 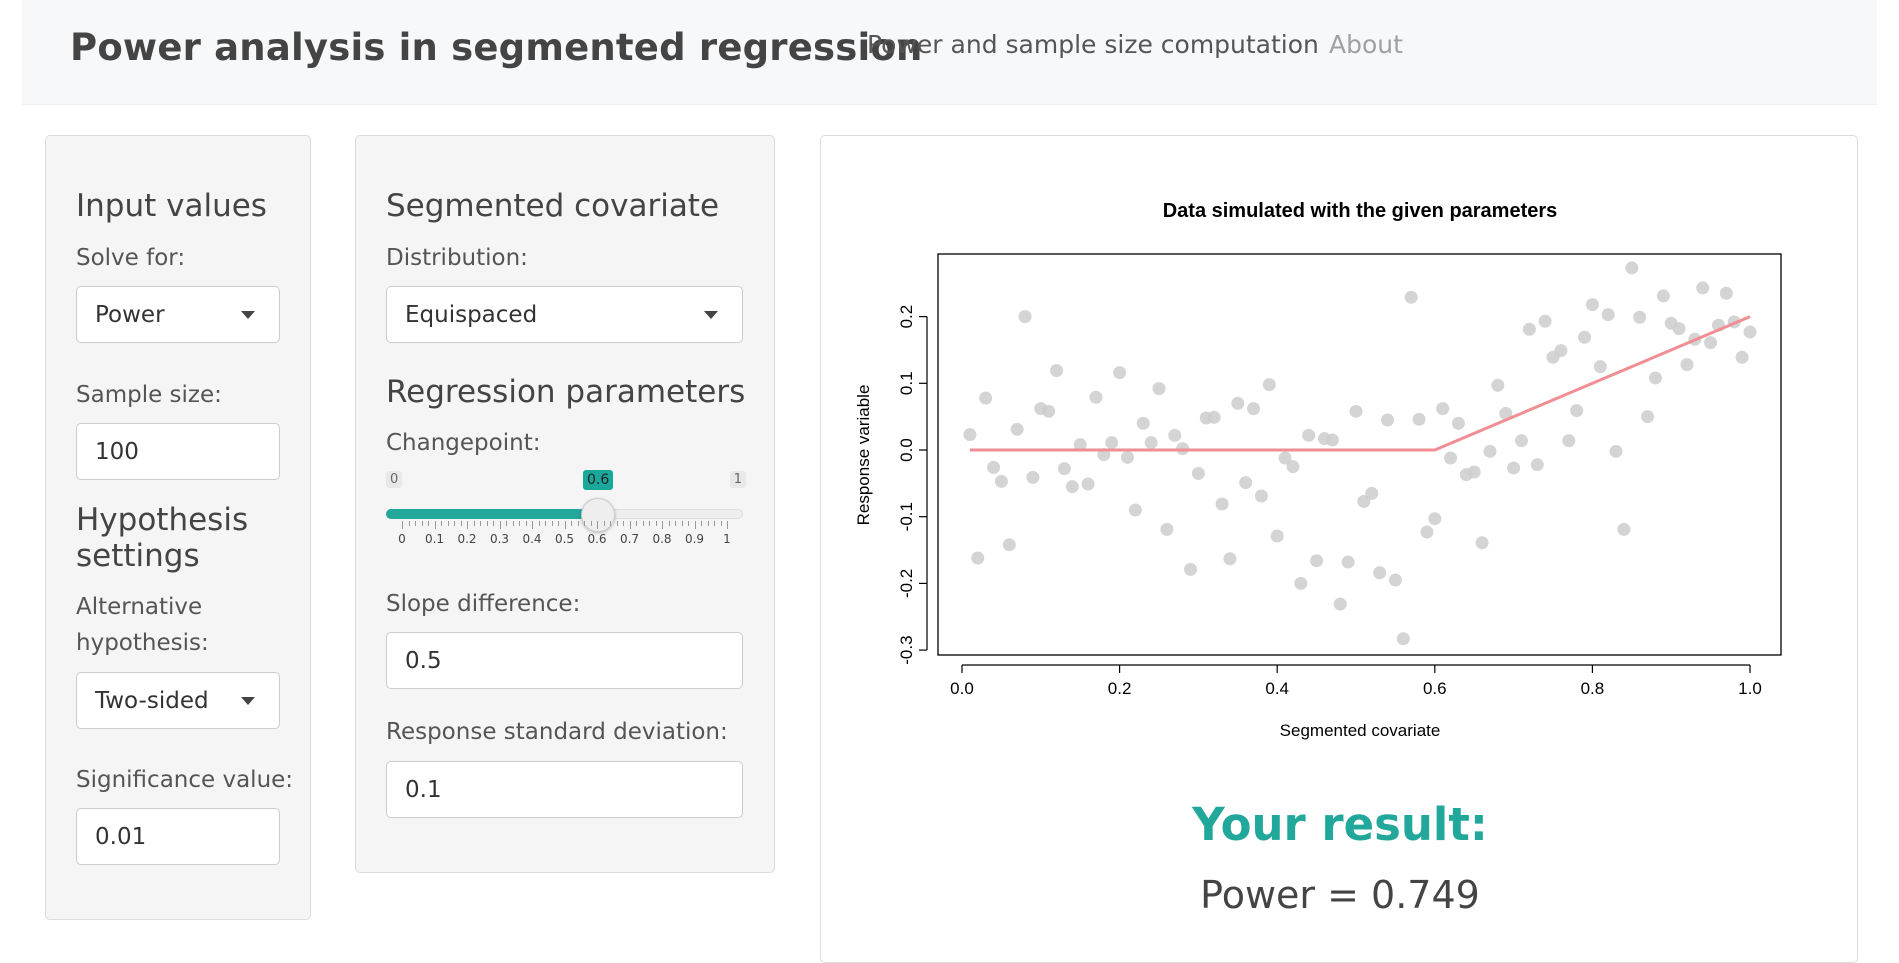 I want to click on nav-about: About, so click(x=1366, y=44).